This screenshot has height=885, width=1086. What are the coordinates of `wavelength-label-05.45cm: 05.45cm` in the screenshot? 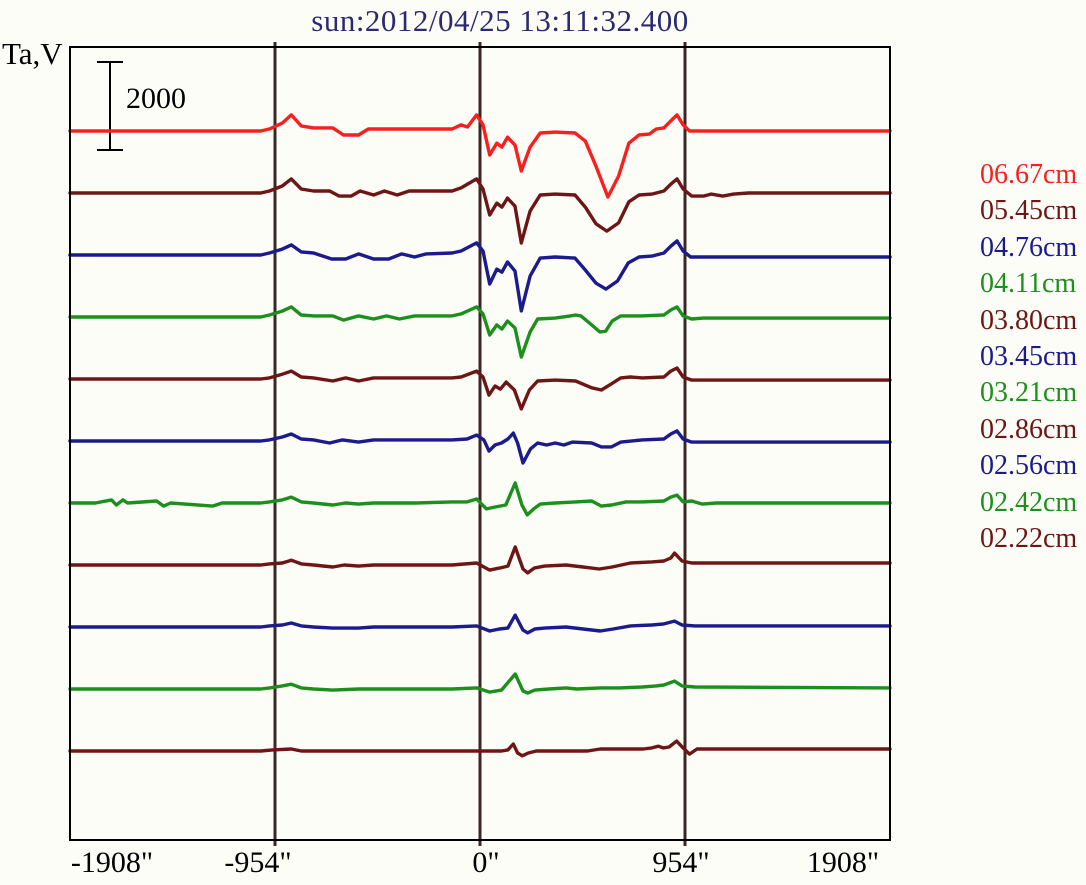 It's located at (1029, 211).